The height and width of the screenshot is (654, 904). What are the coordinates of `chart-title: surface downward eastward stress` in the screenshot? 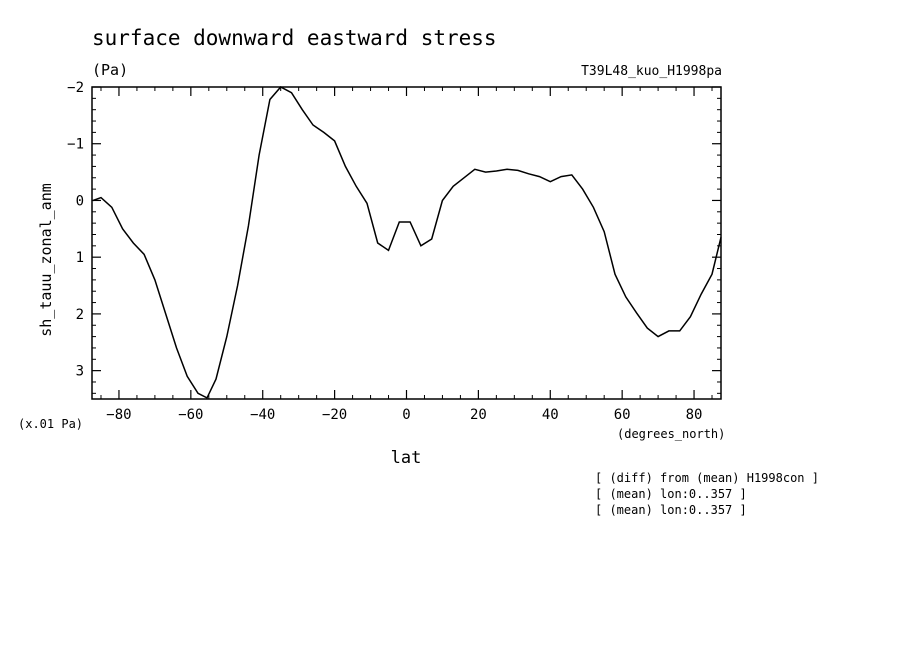 It's located at (294, 38).